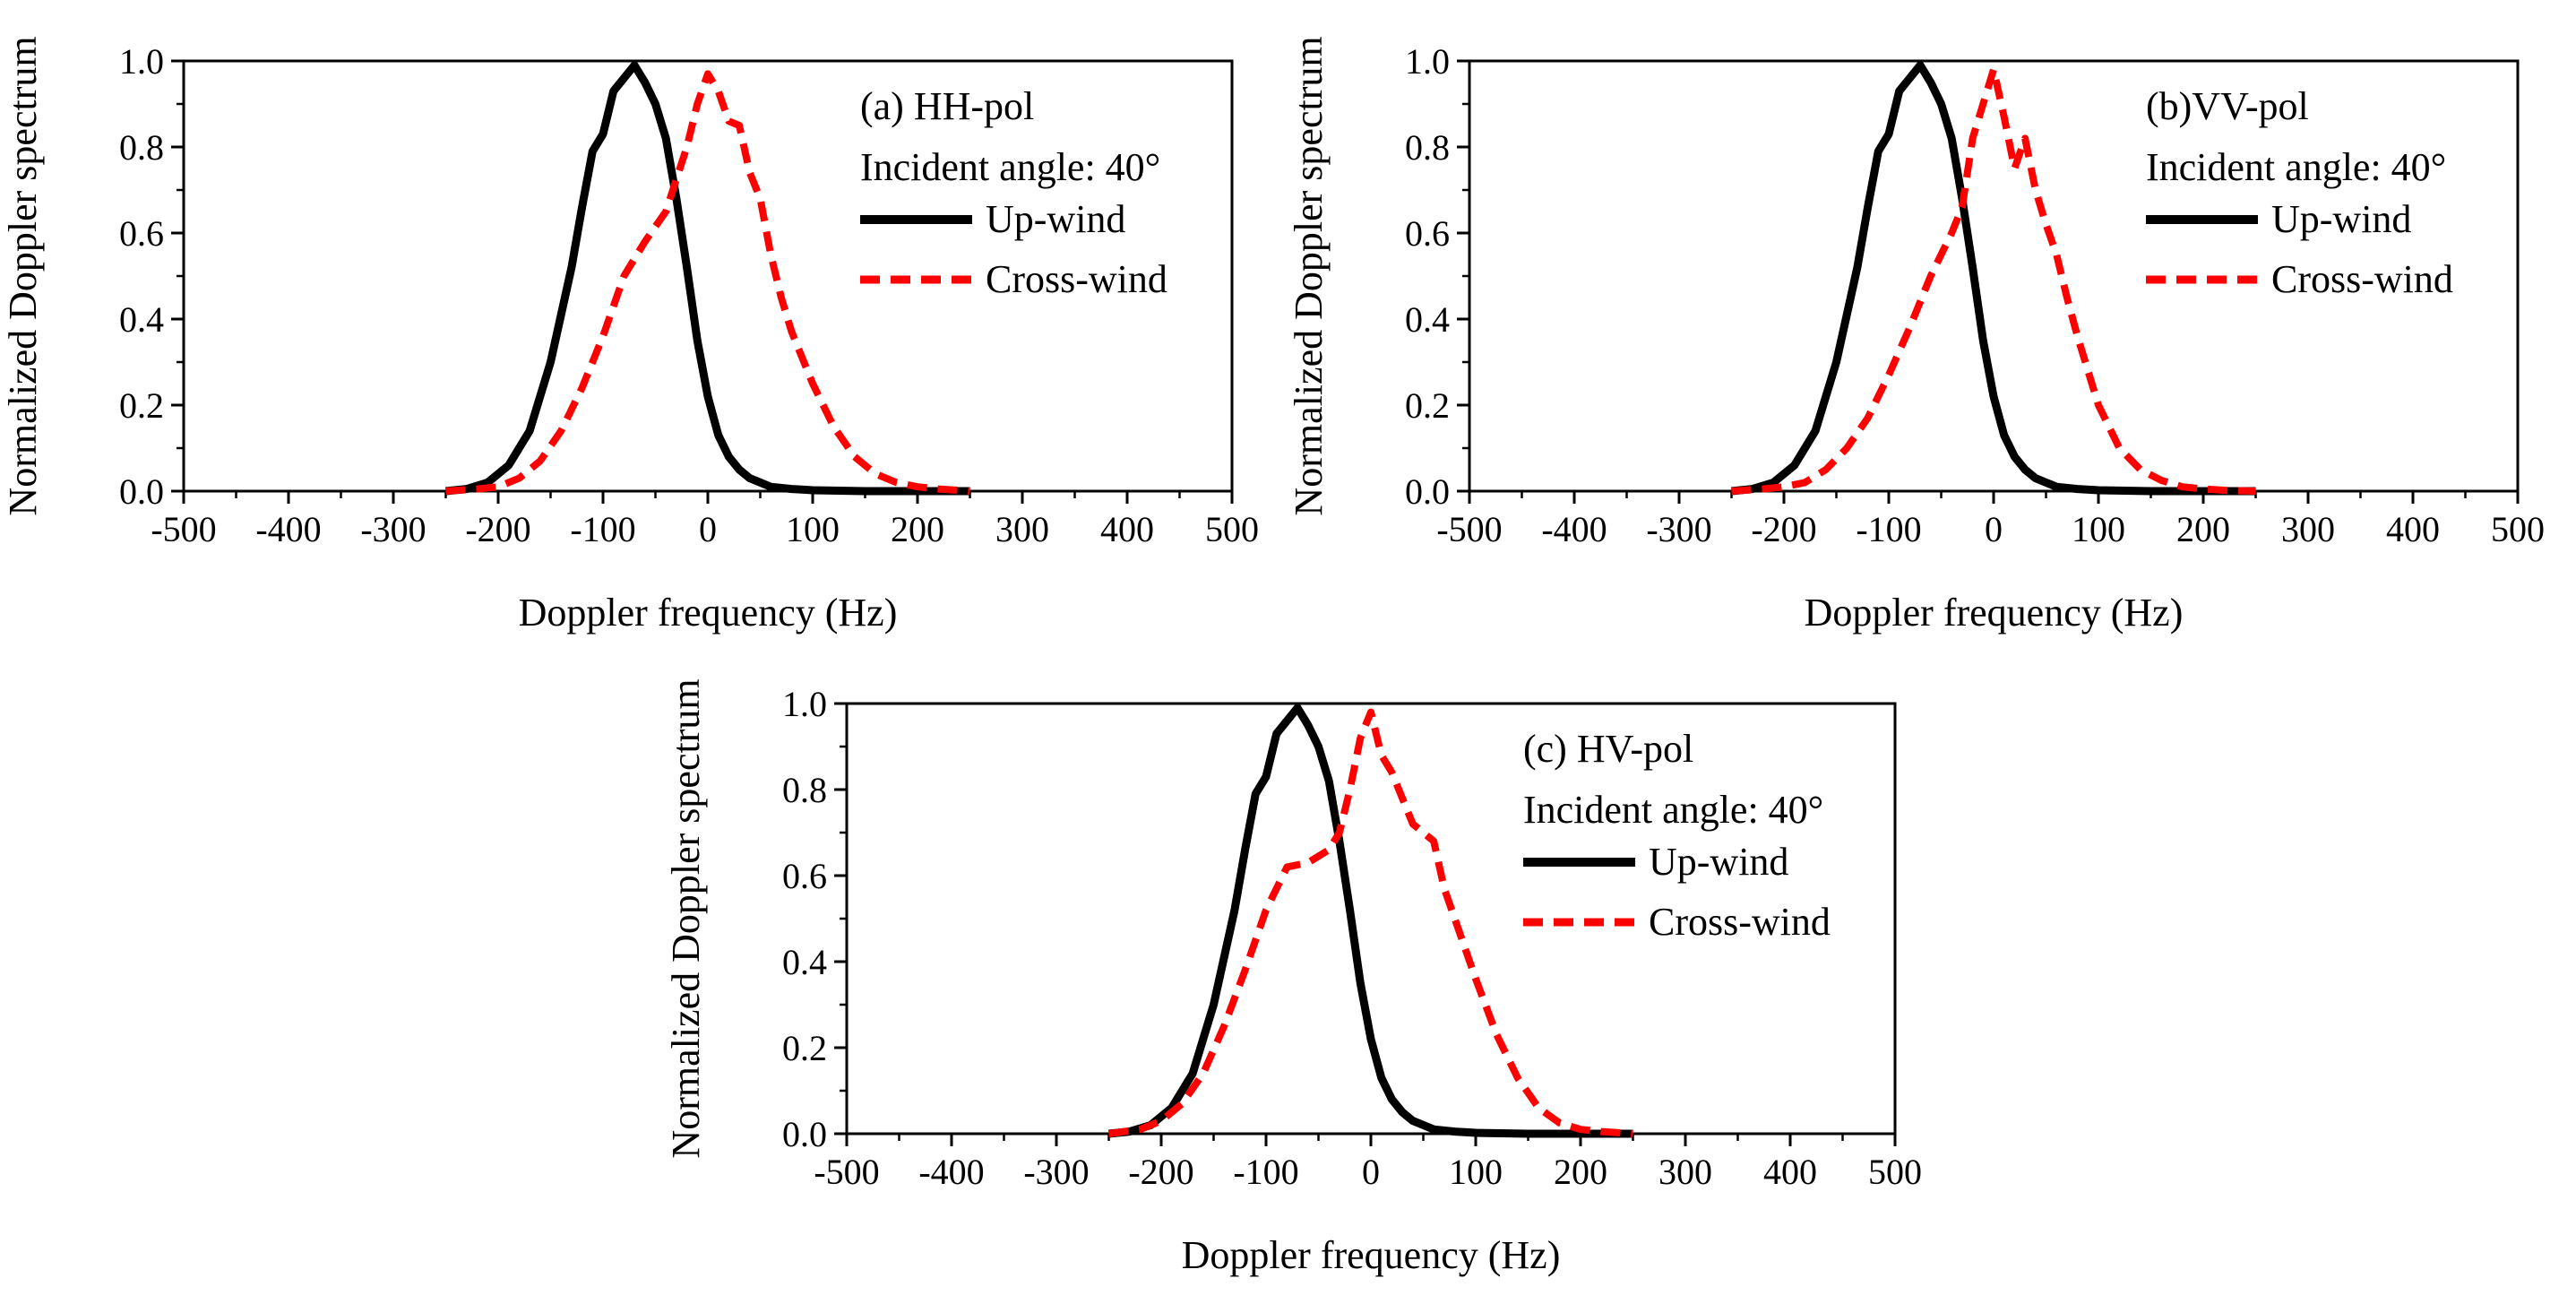  Describe the element at coordinates (2227, 106) in the screenshot. I see `panel-label: (b)VV-pol` at that location.